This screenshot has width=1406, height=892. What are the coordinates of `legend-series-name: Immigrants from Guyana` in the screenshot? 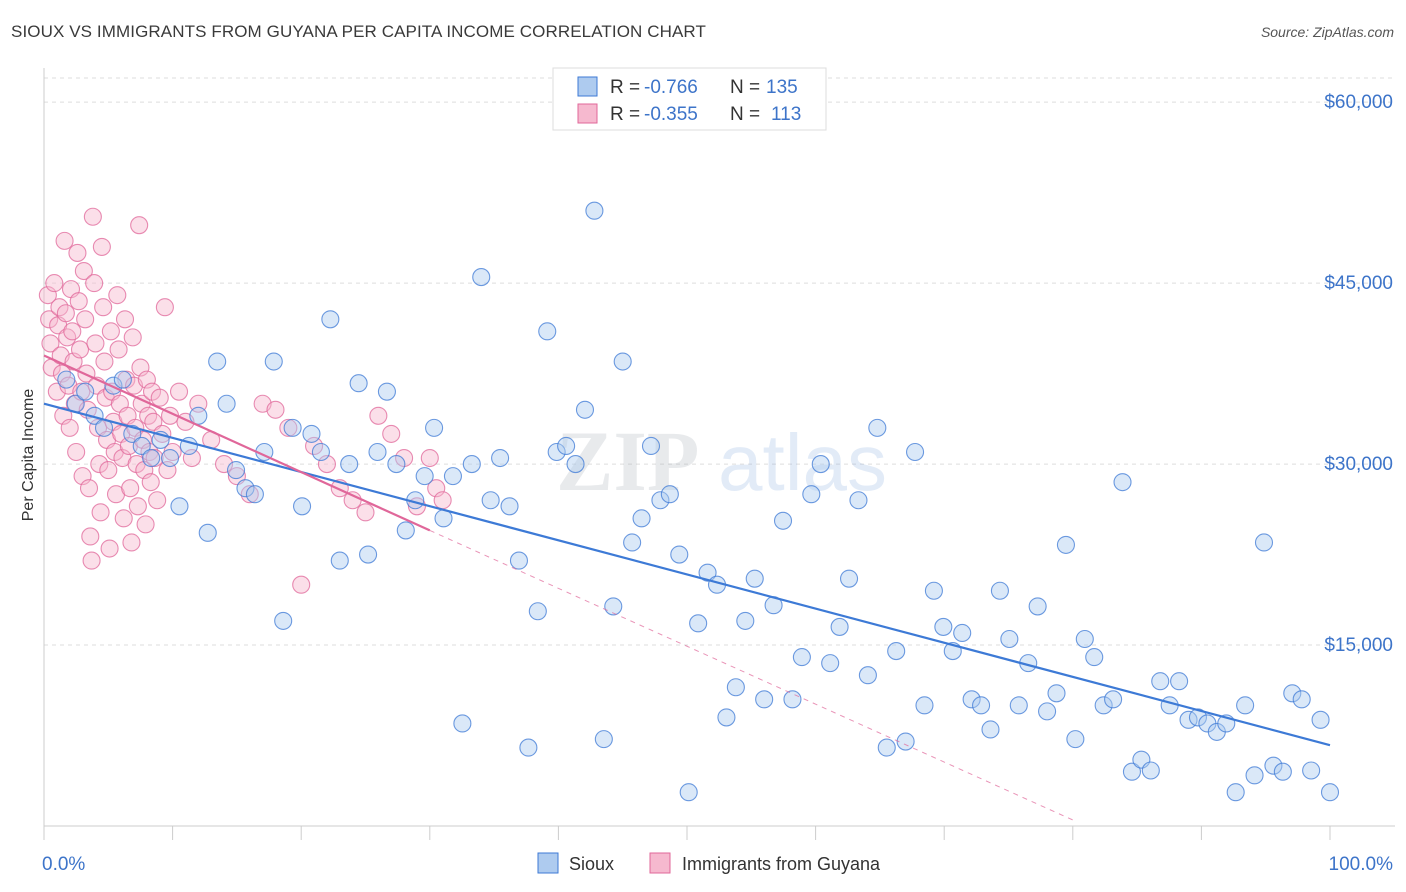 It's located at (781, 864).